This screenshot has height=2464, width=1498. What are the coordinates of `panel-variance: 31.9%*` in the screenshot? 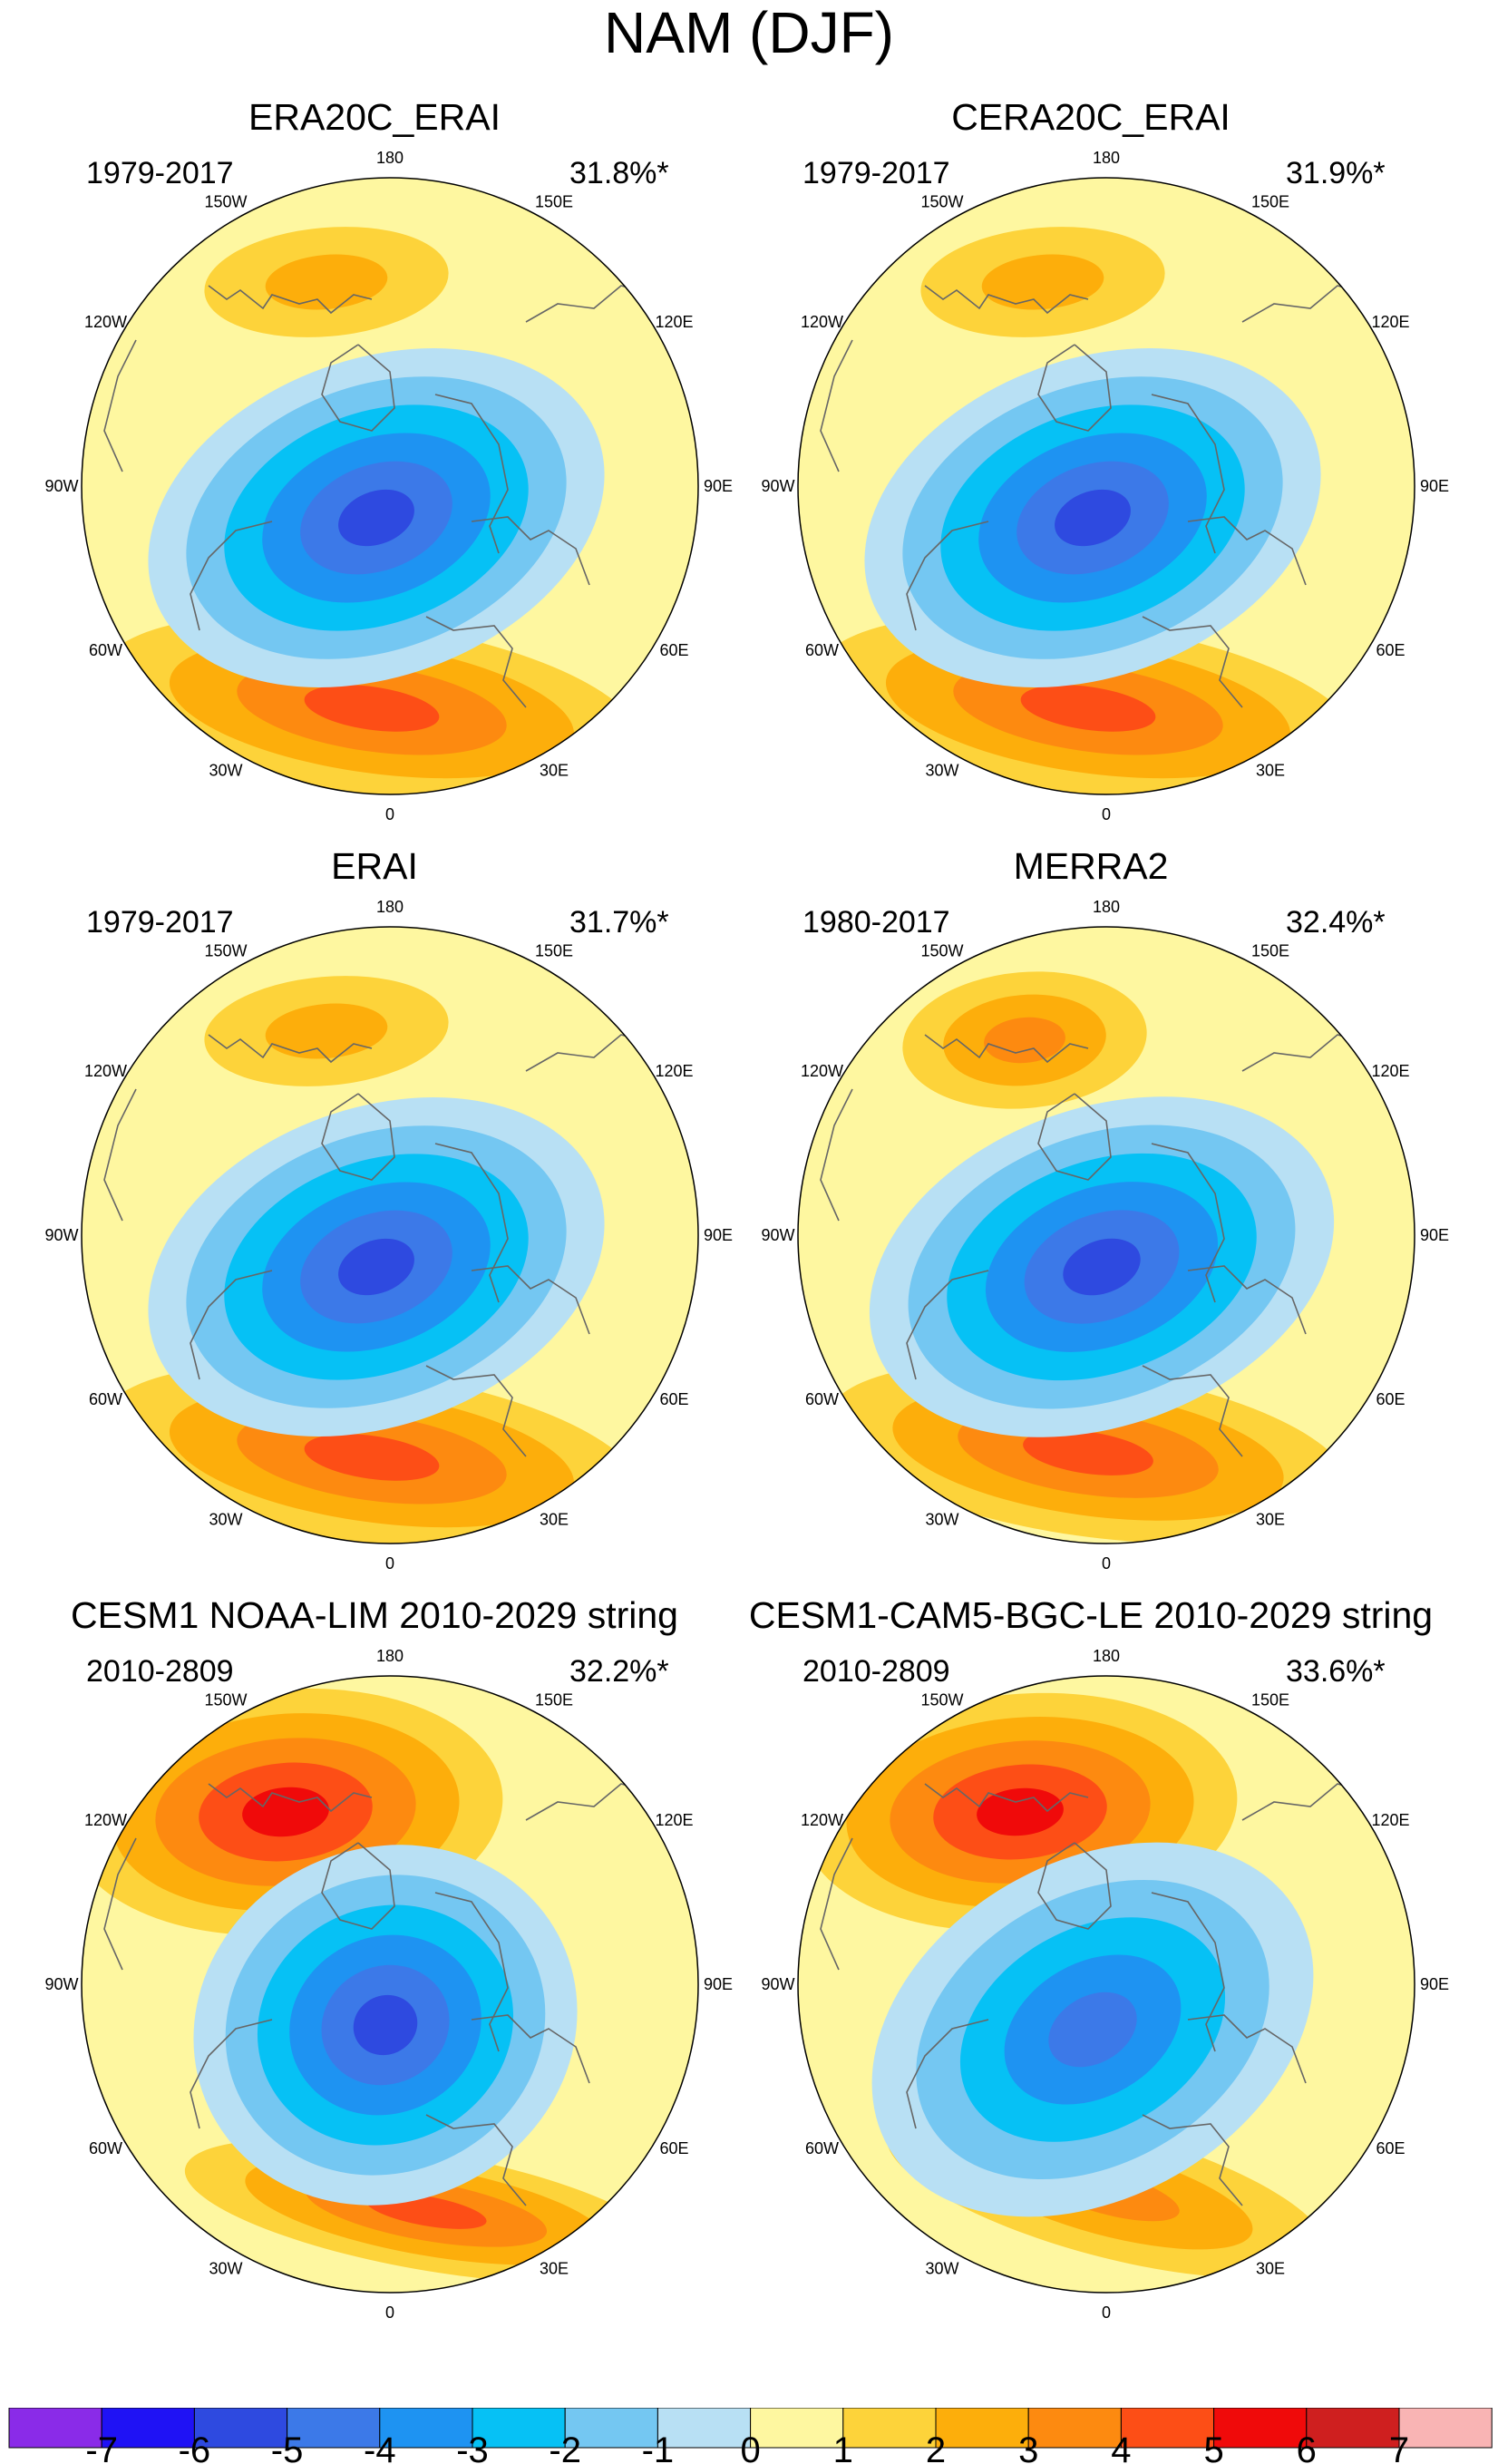 It's located at (1336, 173).